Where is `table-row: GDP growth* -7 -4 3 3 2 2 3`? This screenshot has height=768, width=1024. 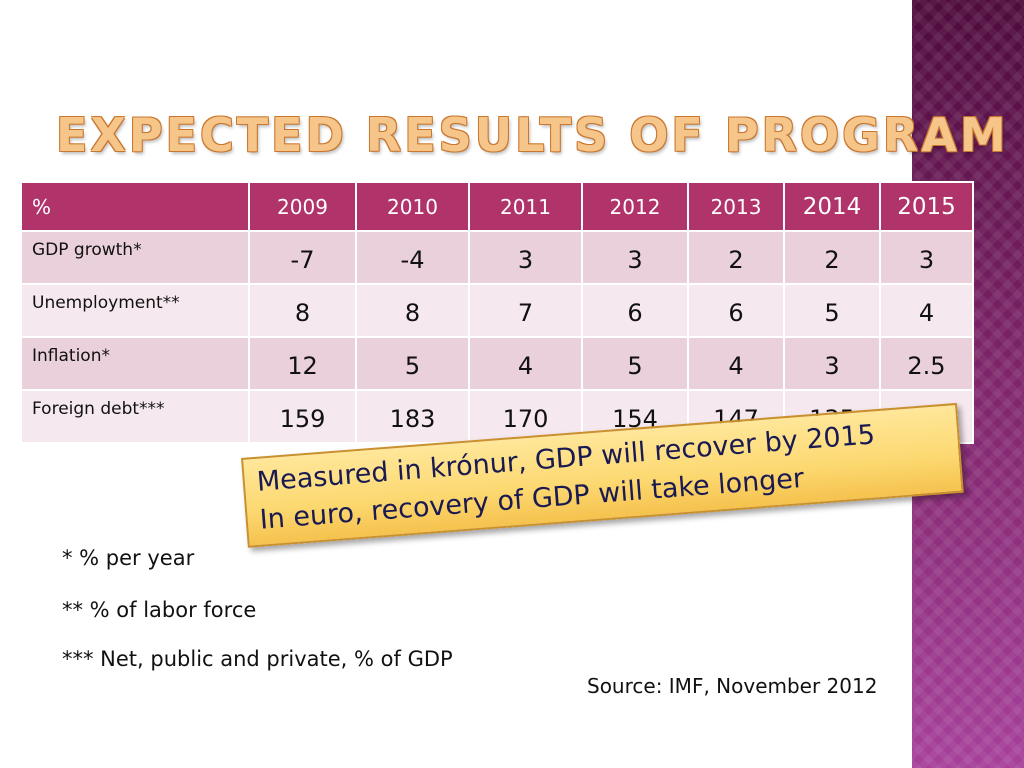
table-row: GDP growth* -7 -4 3 3 2 2 3 is located at coordinates (497, 257).